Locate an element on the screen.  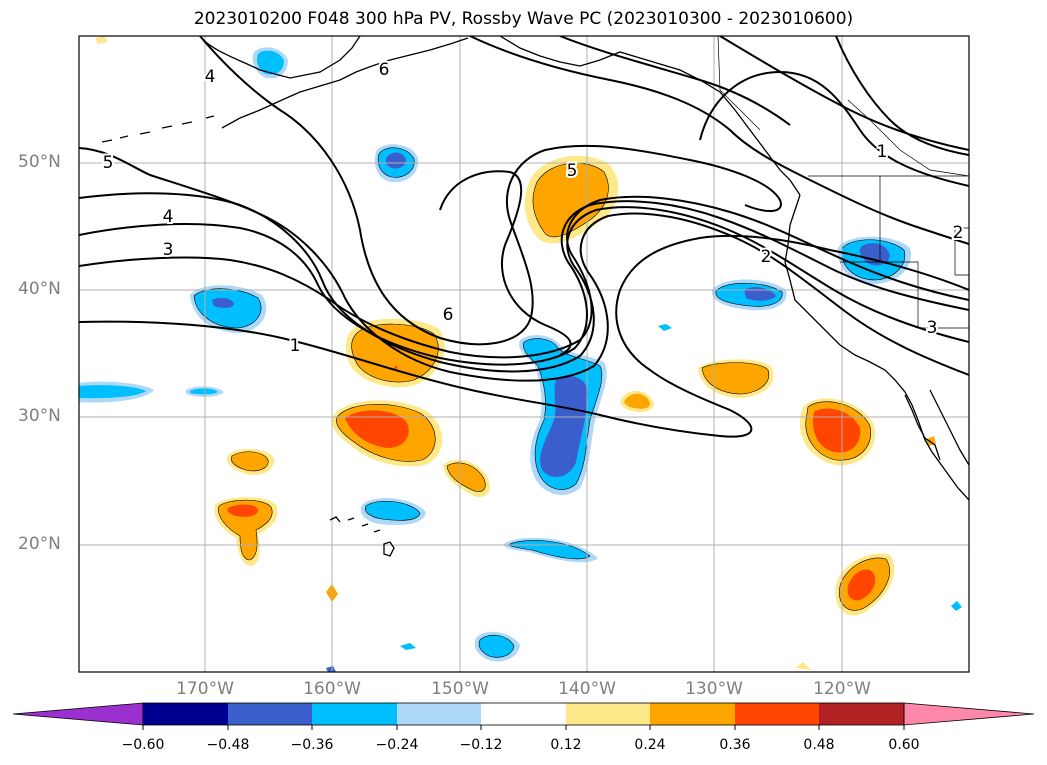
lat-tick-label: 20°N is located at coordinates (39, 544).